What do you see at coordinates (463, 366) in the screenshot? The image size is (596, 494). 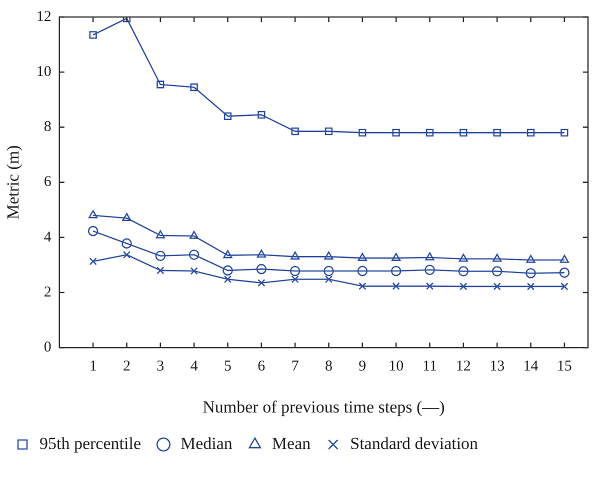 I see `x-tick-label: 12` at bounding box center [463, 366].